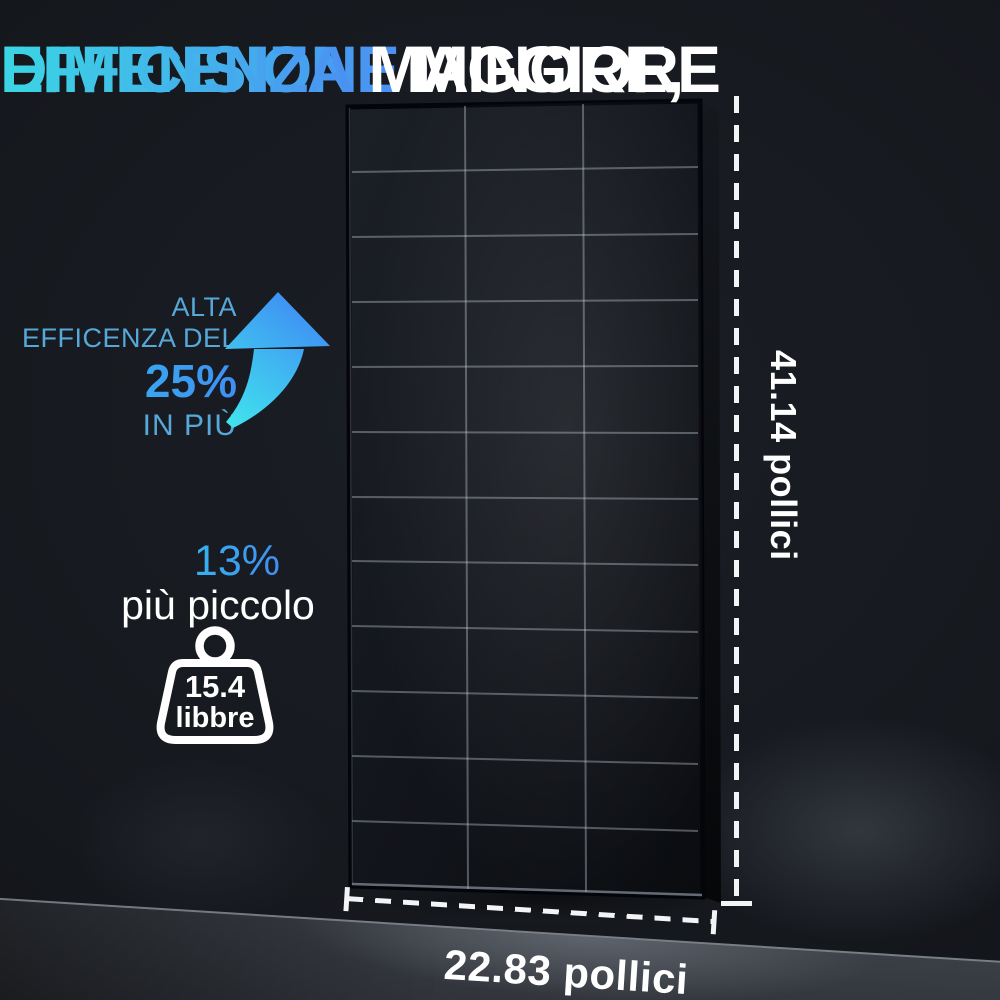 The width and height of the screenshot is (1000, 1000). Describe the element at coordinates (736, 501) in the screenshot. I see `height-dimension-line` at that location.